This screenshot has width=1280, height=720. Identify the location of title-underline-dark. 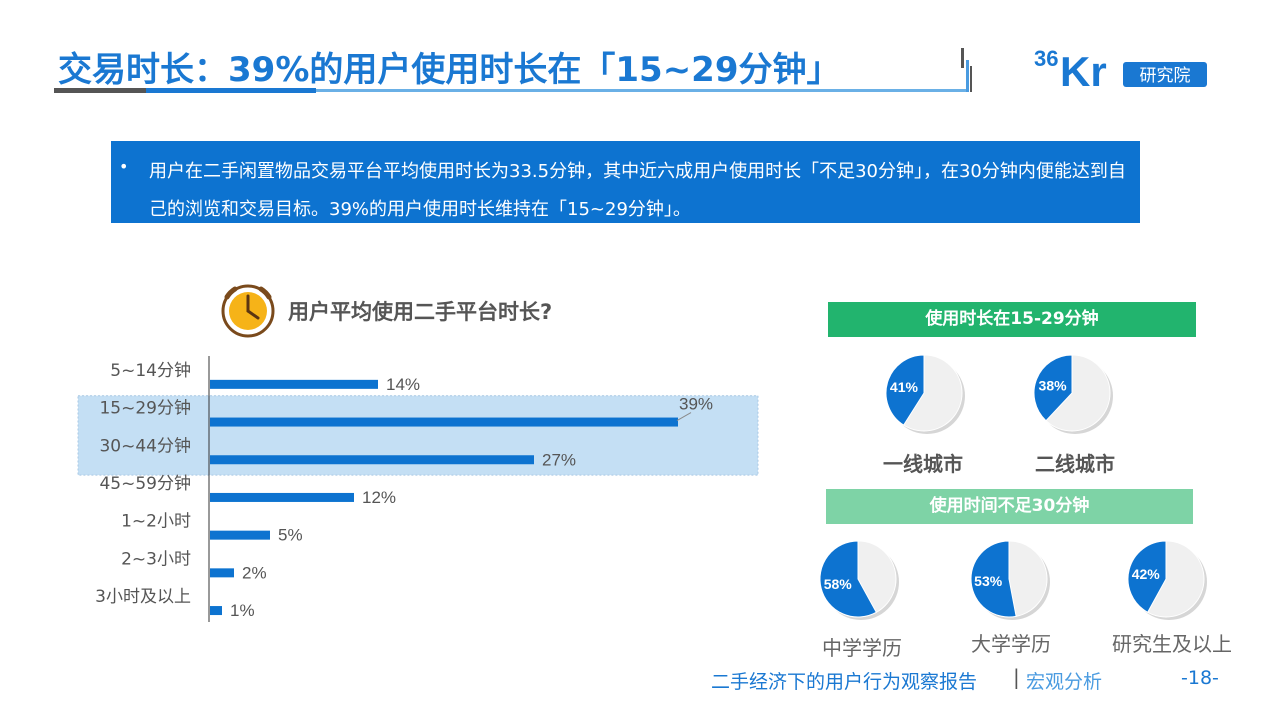
(100, 90).